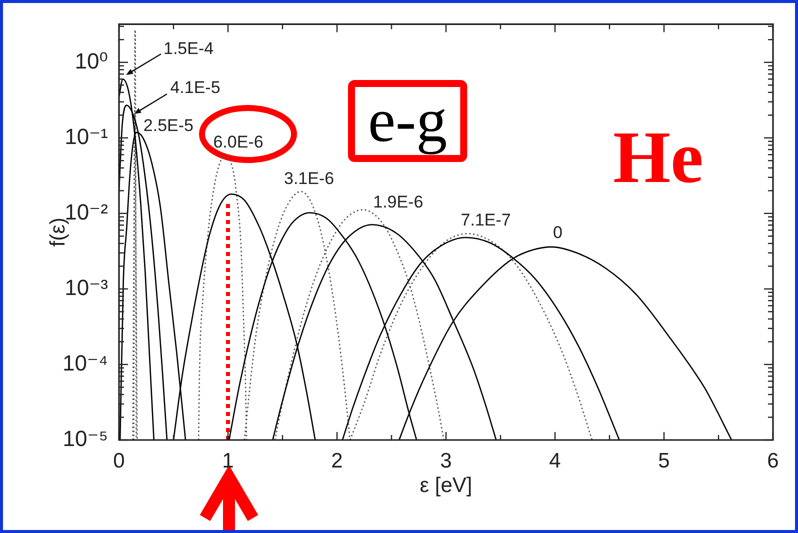 The height and width of the screenshot is (533, 798). I want to click on y-tick-label: 10⁰, so click(91, 61).